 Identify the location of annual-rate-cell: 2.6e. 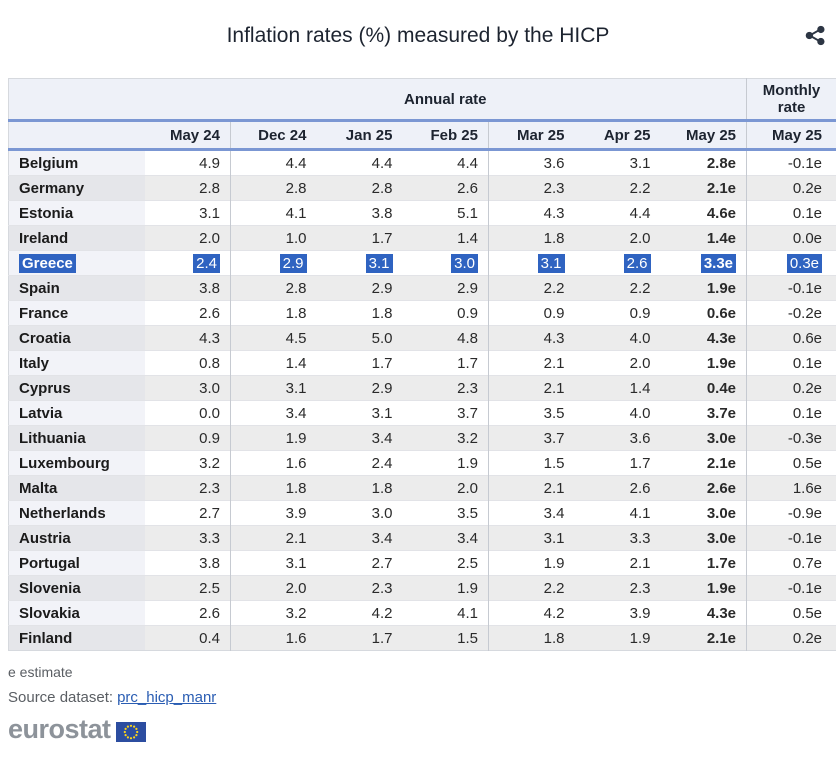
(704, 488).